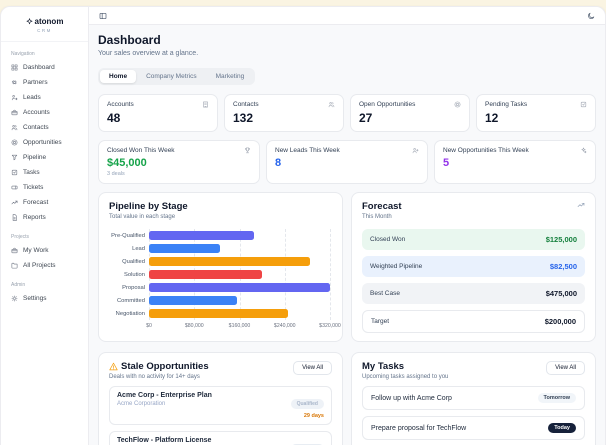  I want to click on x-axis-tick: $160,000, so click(239, 326).